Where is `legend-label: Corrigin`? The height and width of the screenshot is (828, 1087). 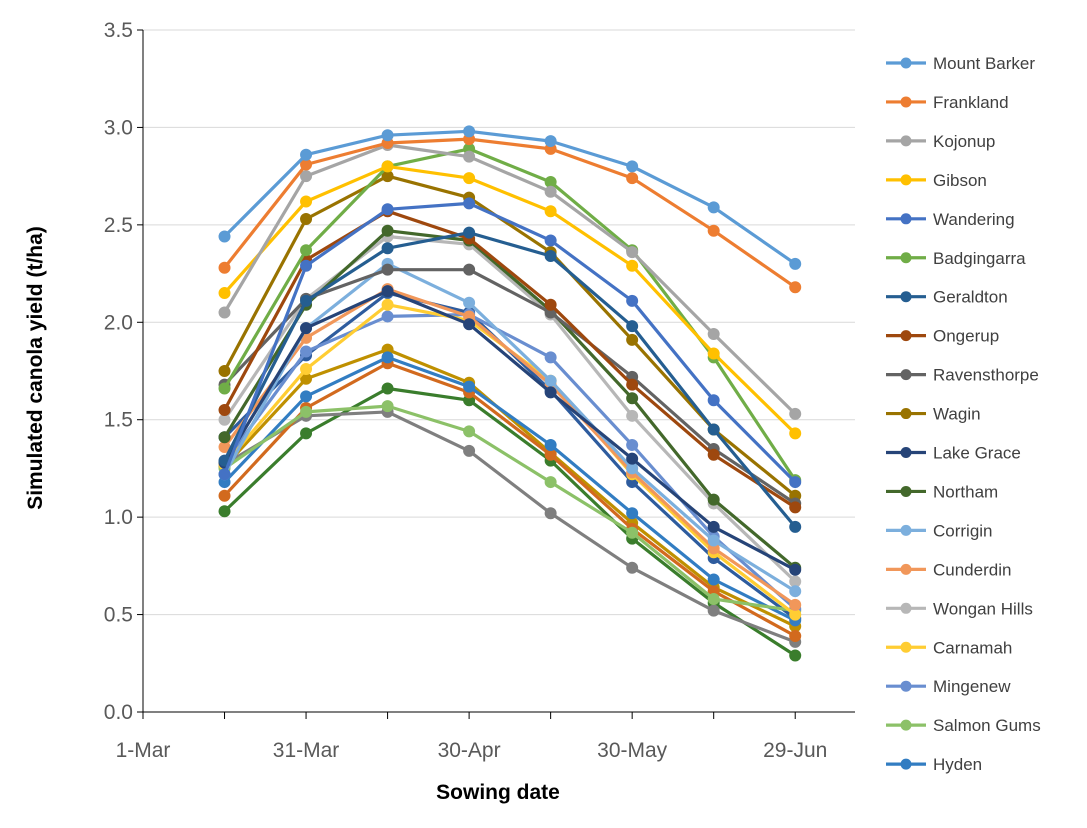 legend-label: Corrigin is located at coordinates (963, 530).